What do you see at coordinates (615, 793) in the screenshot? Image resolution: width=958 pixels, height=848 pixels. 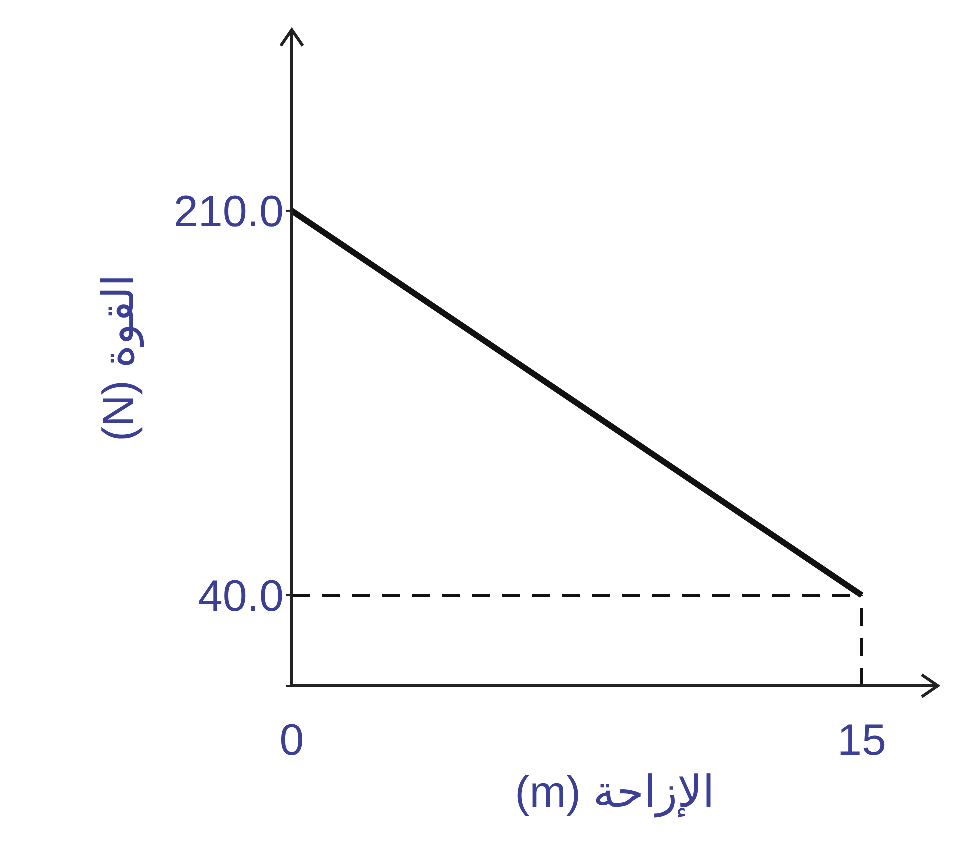 I see `x-axis-title: الإزاحة (m)` at bounding box center [615, 793].